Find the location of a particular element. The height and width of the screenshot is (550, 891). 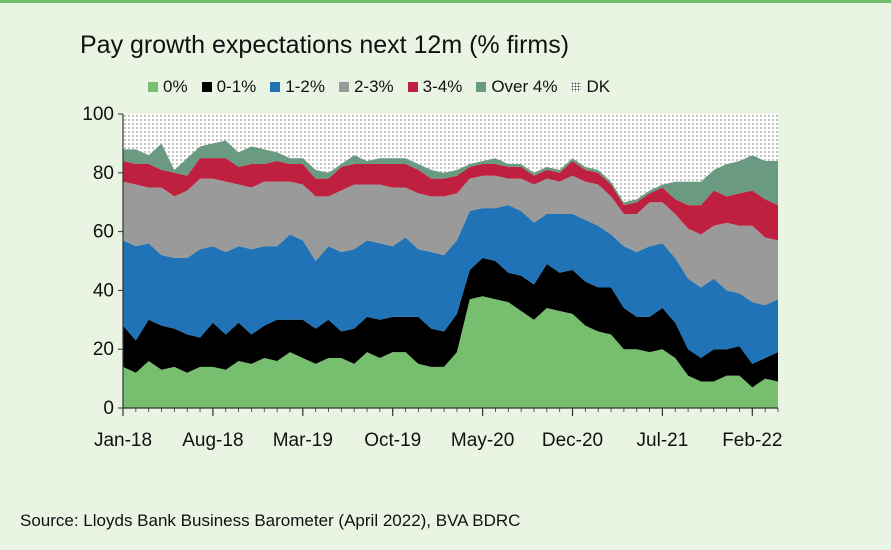

legend-item: 2-3% is located at coordinates (366, 87).